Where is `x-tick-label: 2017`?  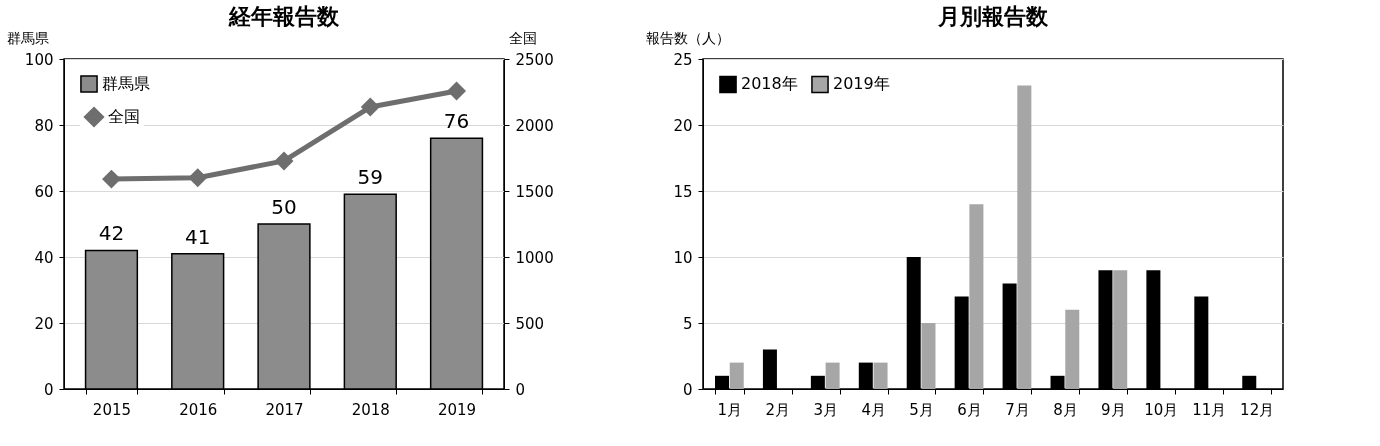
x-tick-label: 2017 is located at coordinates (284, 409).